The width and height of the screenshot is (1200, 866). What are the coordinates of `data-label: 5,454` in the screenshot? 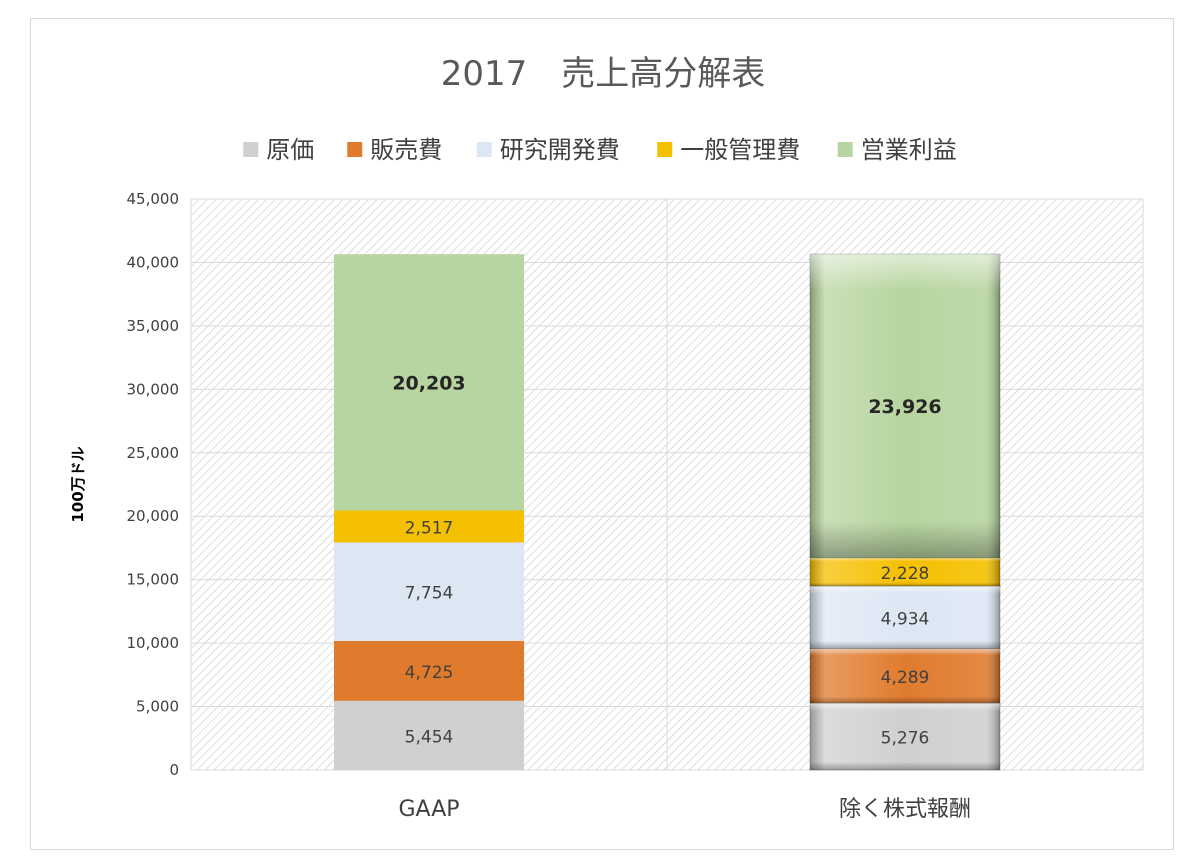 It's located at (429, 737).